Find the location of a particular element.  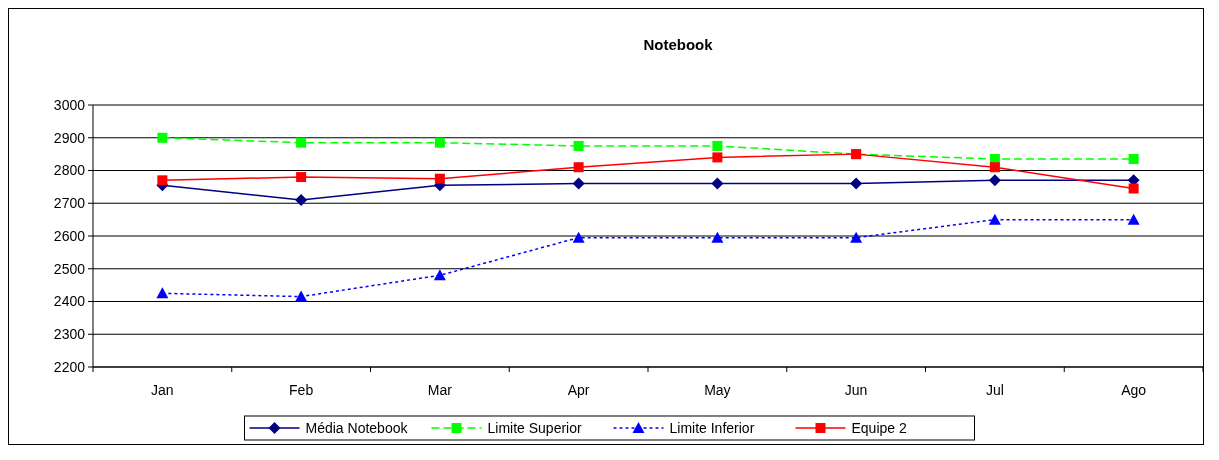

chart-title: Notebook is located at coordinates (678, 44).